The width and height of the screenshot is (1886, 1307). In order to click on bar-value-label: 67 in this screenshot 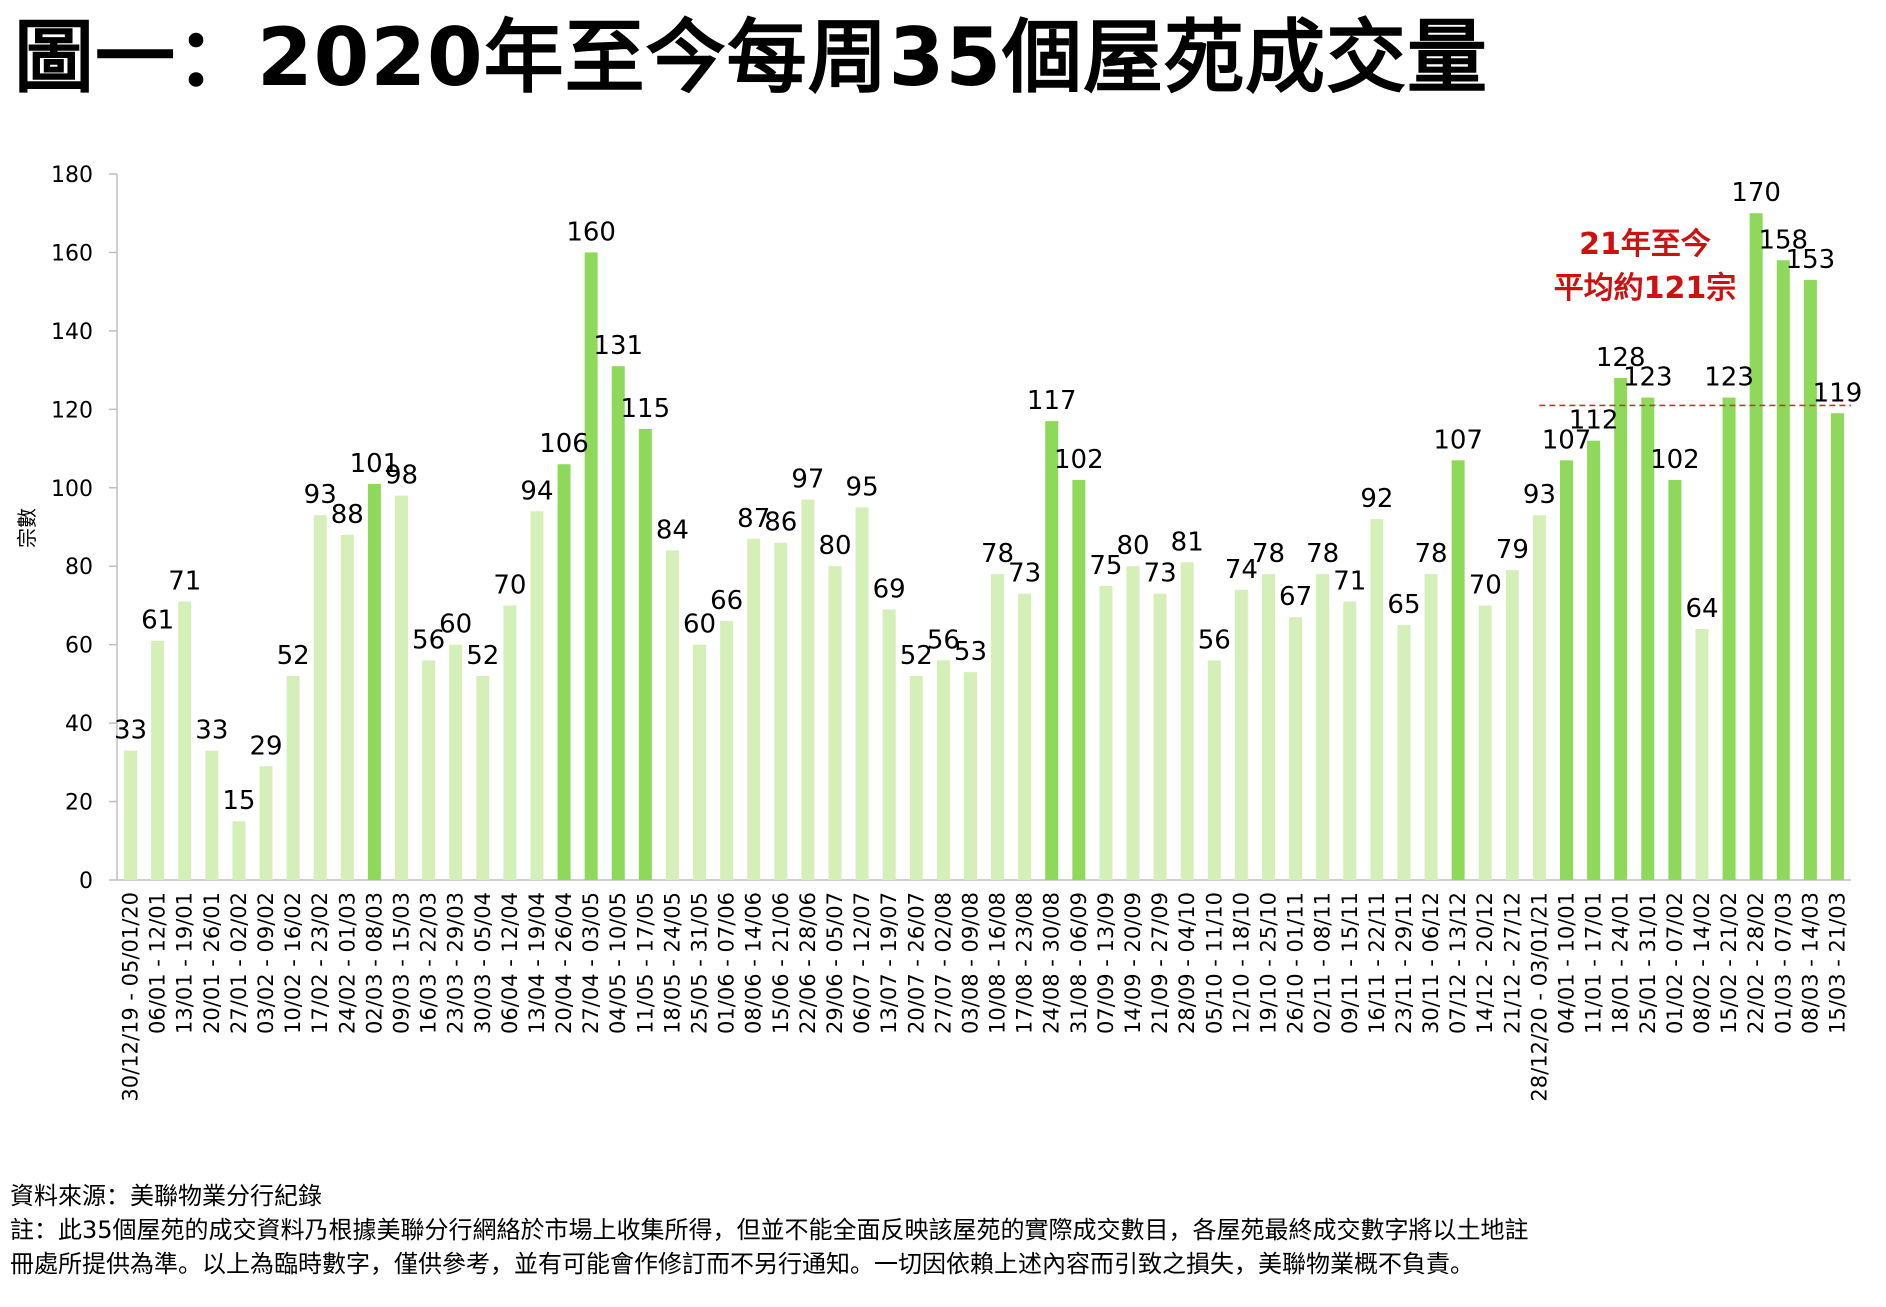, I will do `click(1295, 597)`.